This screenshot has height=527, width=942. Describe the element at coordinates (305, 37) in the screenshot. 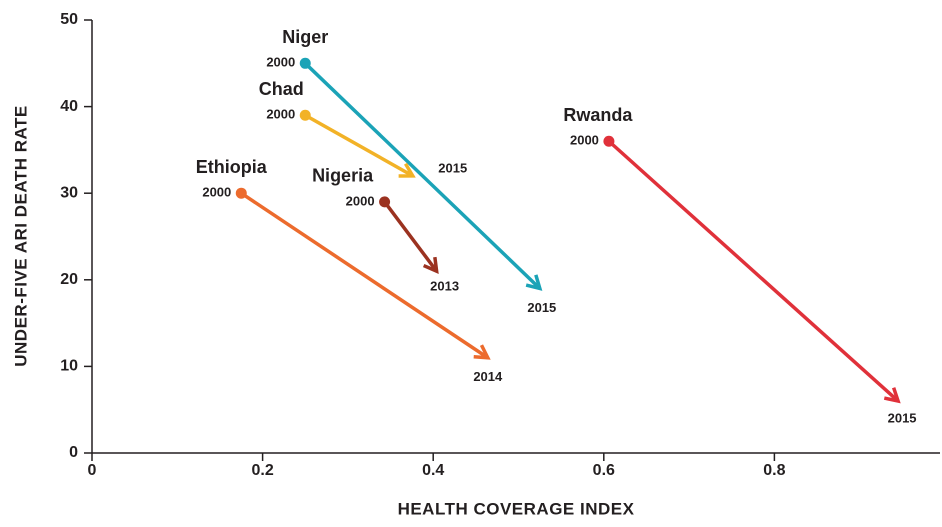

I see `series-name: Niger` at that location.